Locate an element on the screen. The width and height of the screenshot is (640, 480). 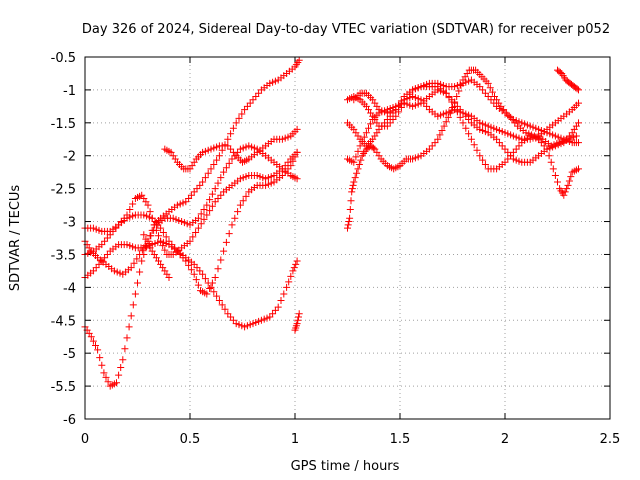
y-tick-label: -4 is located at coordinates (69, 288).